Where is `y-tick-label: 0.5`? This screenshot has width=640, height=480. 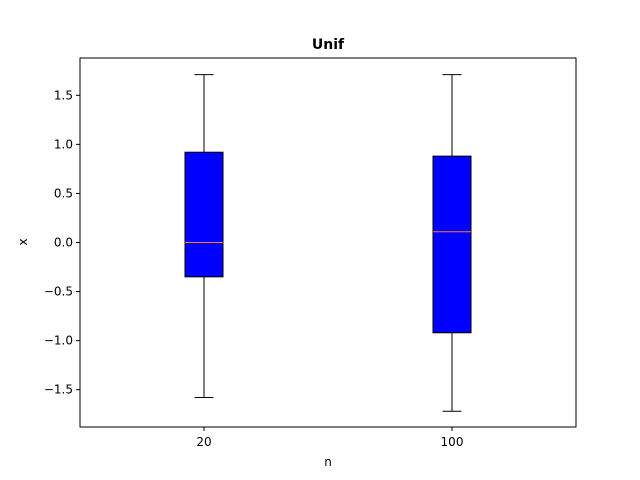 y-tick-label: 0.5 is located at coordinates (63, 193).